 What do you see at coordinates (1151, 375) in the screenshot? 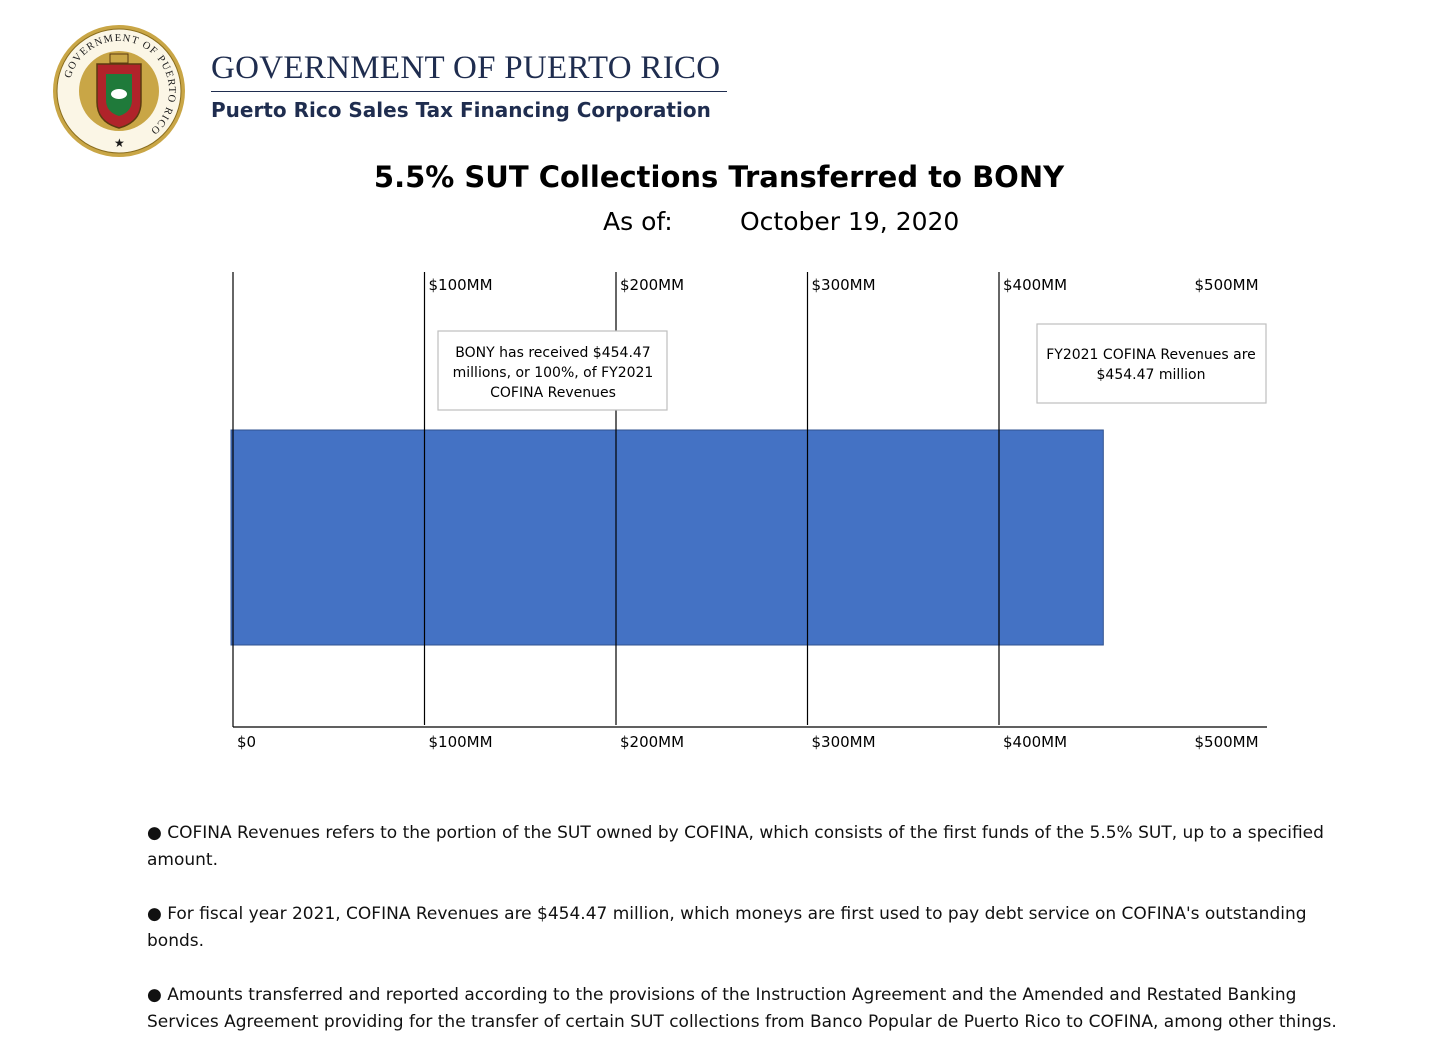
I see `annotation-target-line-1: $454.47 million` at bounding box center [1151, 375].